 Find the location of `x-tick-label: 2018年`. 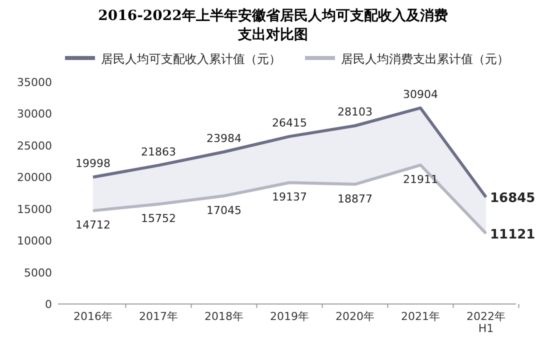

x-tick-label: 2018年 is located at coordinates (224, 316).